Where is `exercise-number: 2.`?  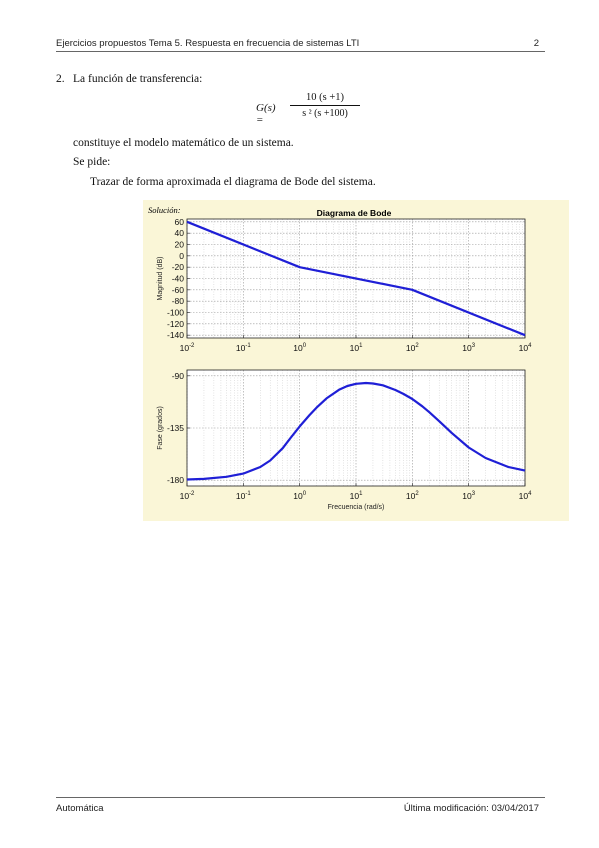
exercise-number: 2. is located at coordinates (60, 79).